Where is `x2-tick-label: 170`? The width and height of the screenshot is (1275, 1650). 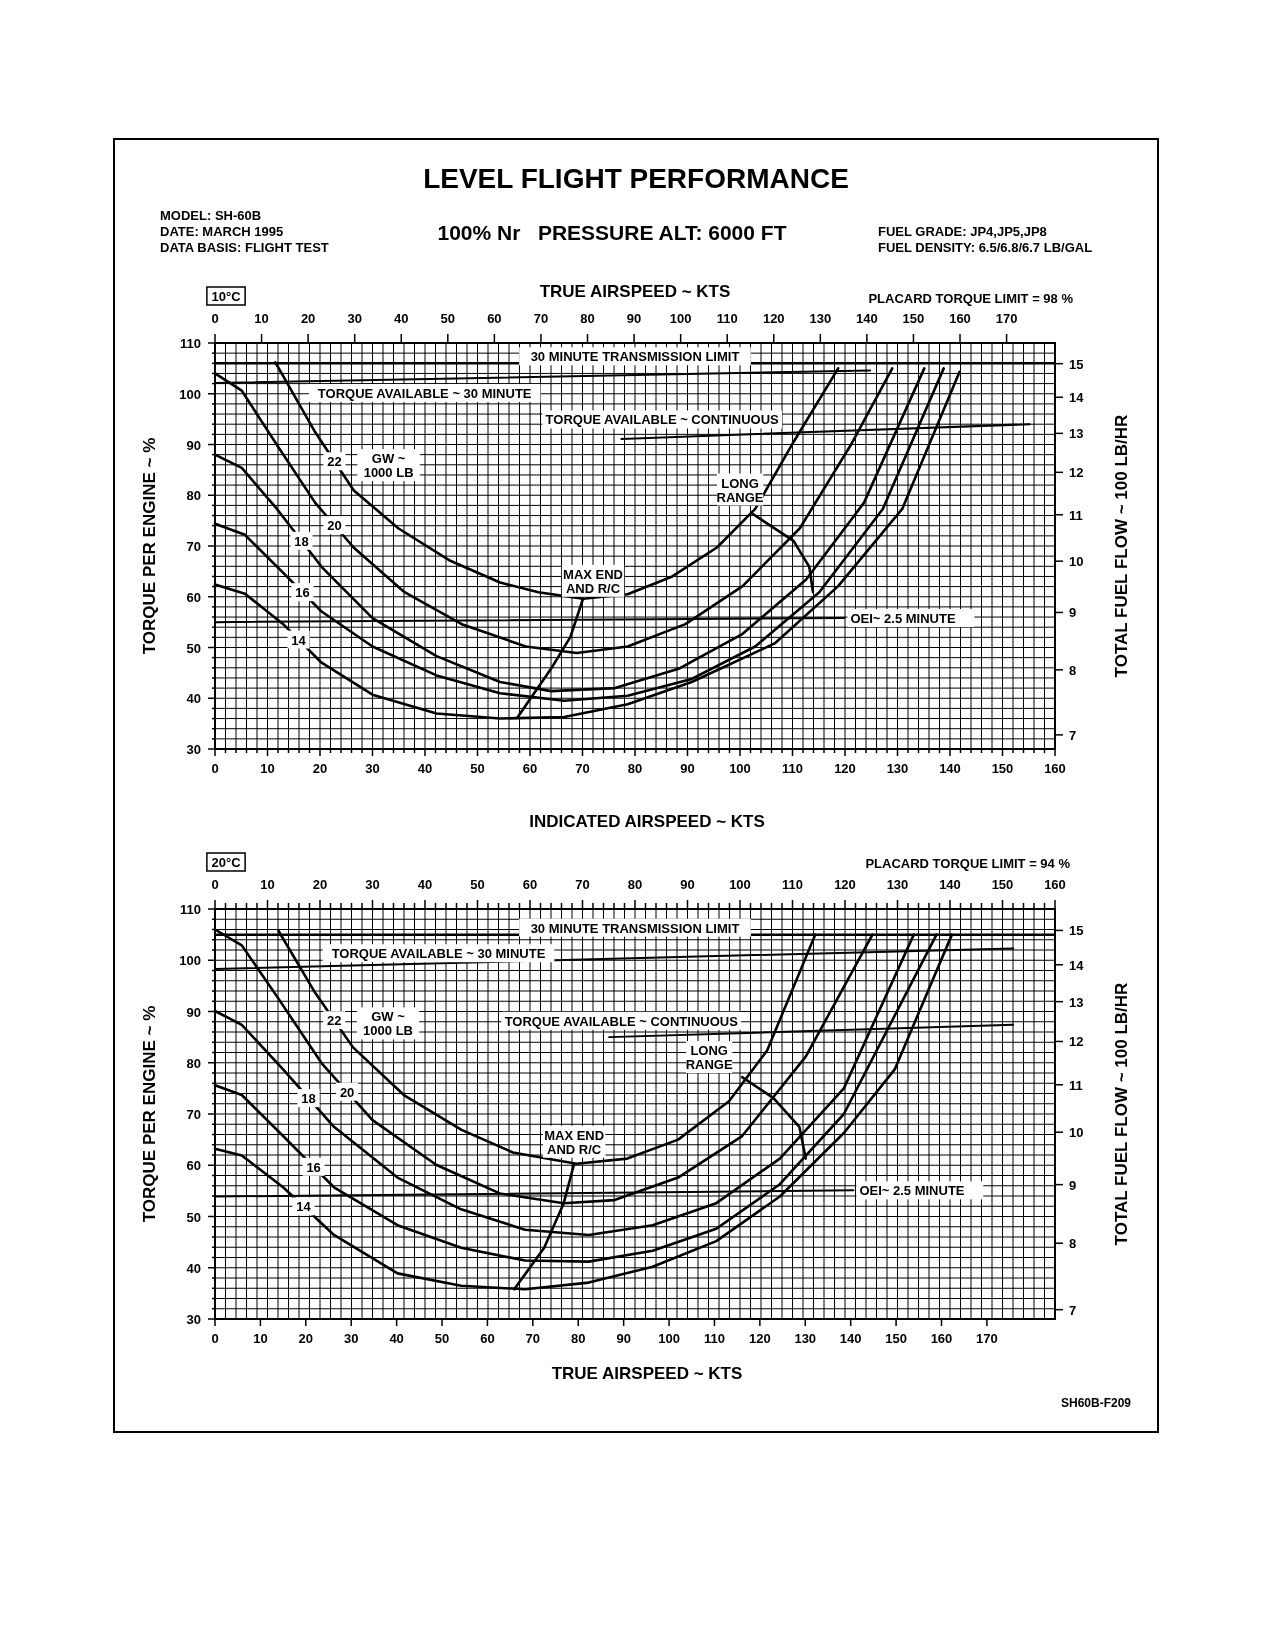 x2-tick-label: 170 is located at coordinates (1006, 318).